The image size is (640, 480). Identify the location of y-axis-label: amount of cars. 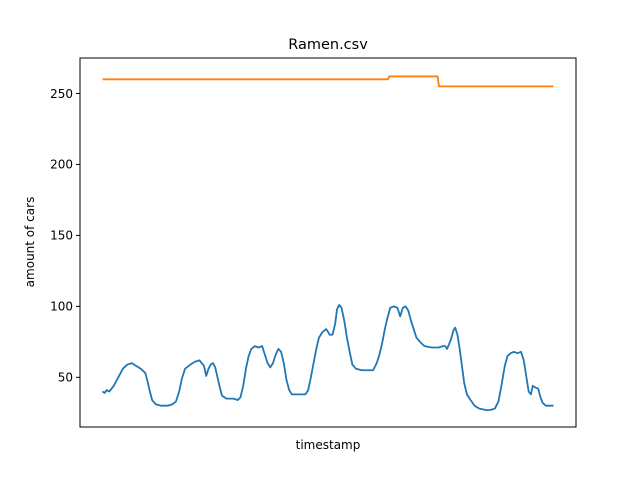
(30, 242).